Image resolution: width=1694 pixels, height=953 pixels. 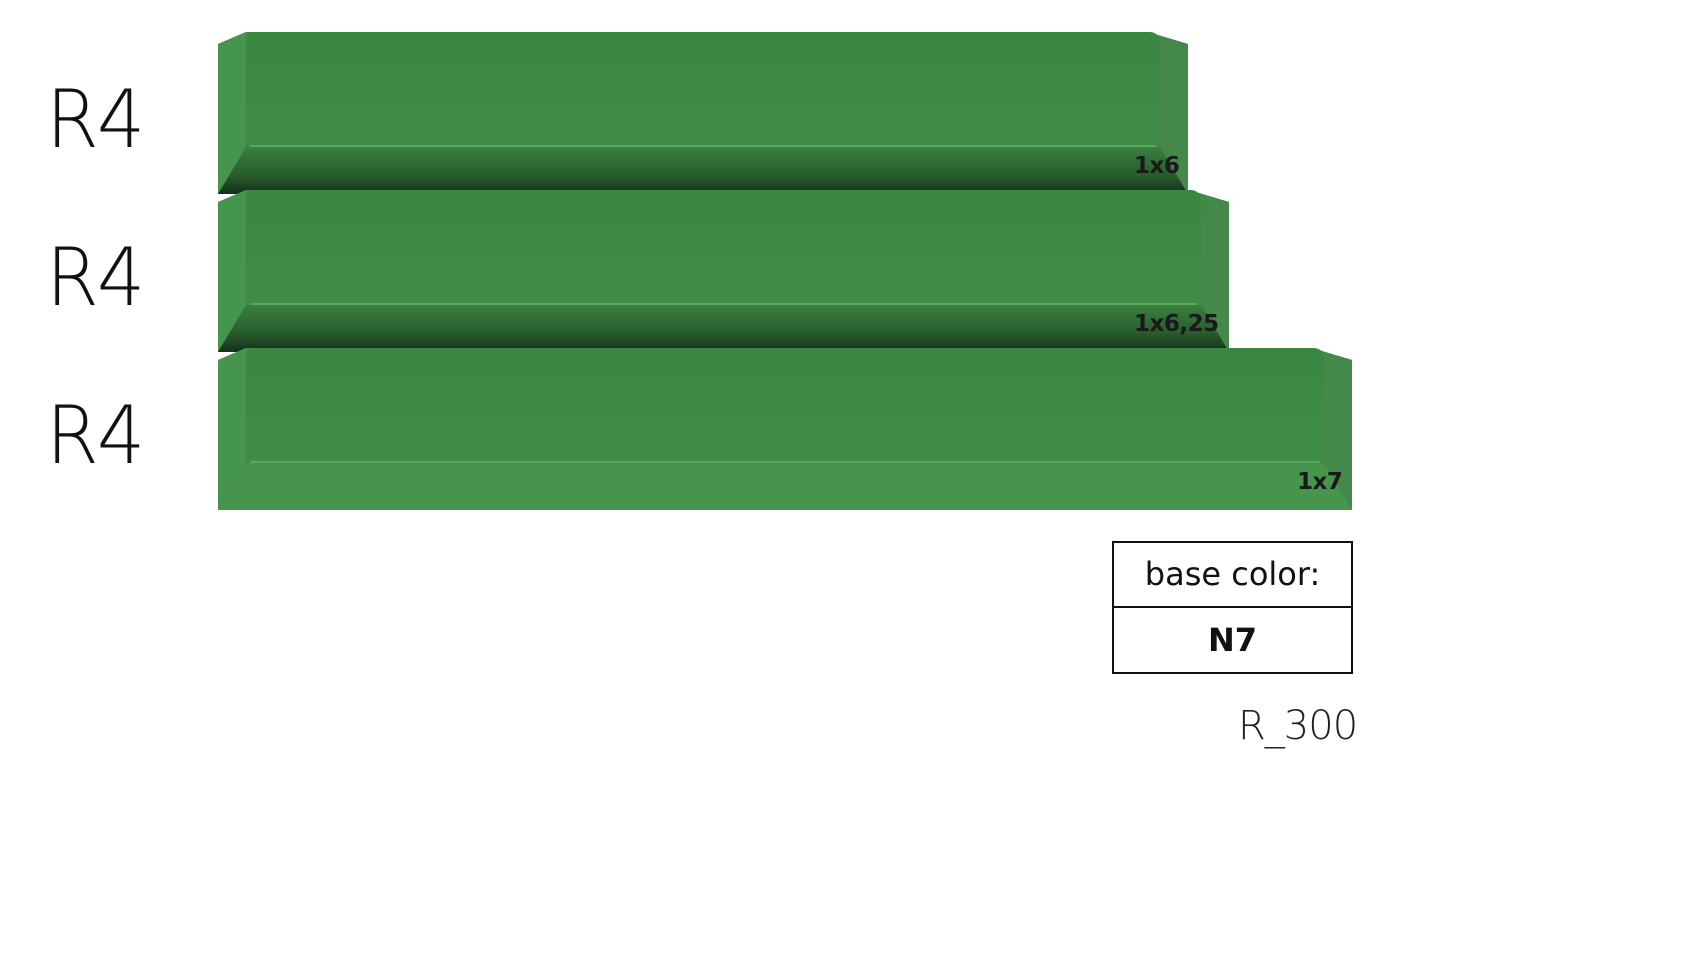 I want to click on base-color-table: base color: N7, so click(x=1232, y=607).